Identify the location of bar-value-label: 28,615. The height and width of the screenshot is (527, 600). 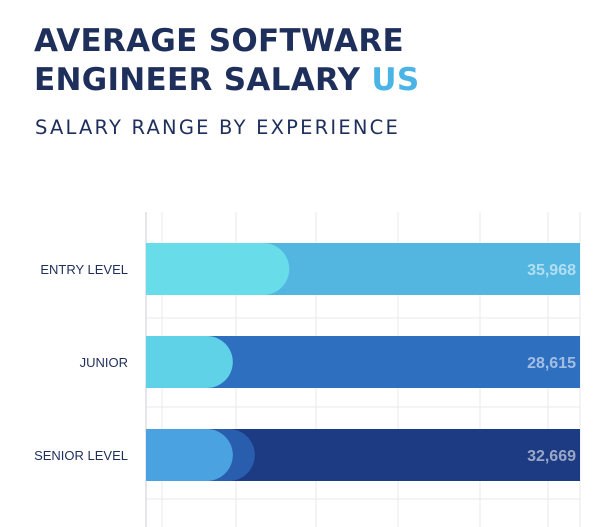
(551, 363).